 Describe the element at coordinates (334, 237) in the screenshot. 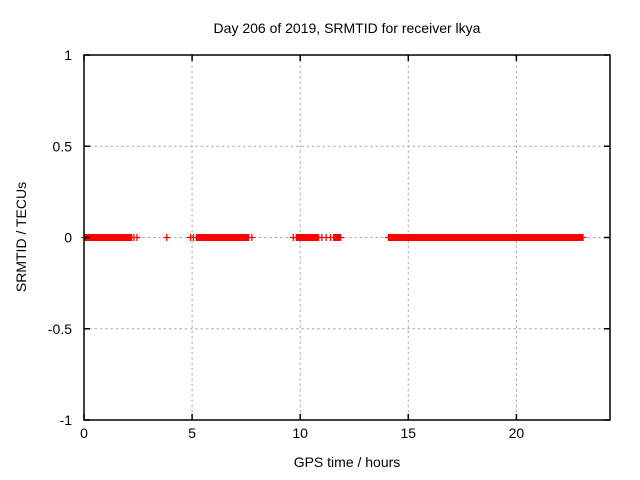

I see `data-markers-srmtid` at that location.